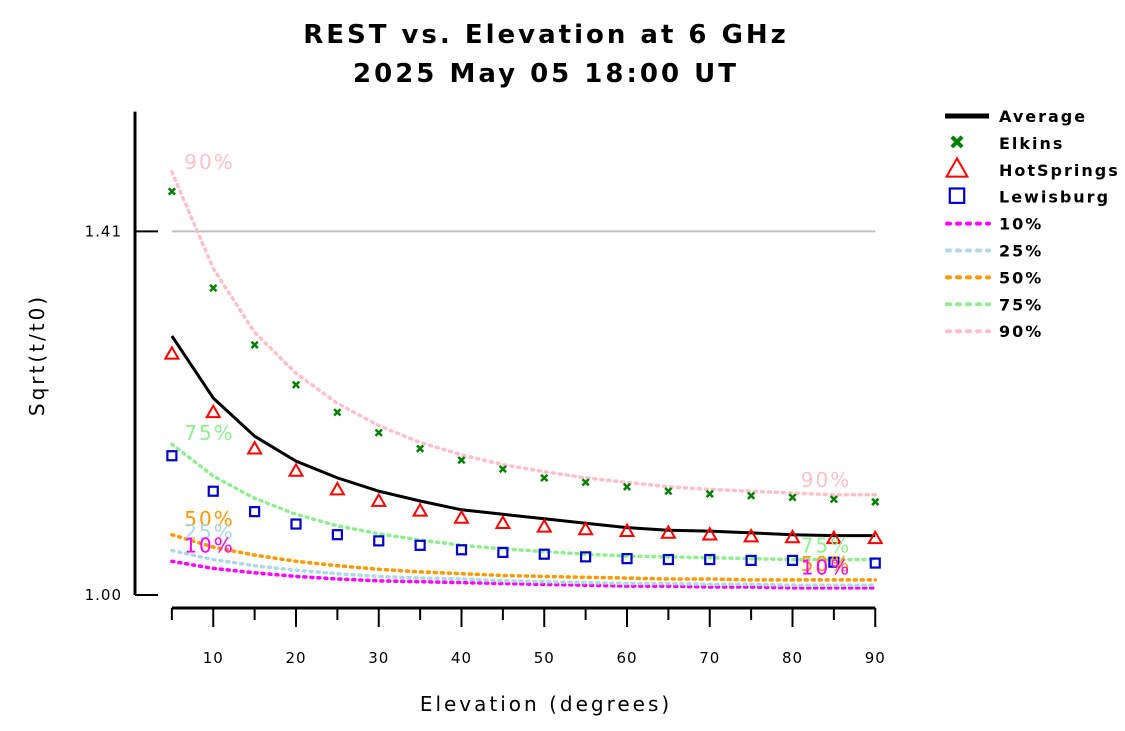  Describe the element at coordinates (524, 574) in the screenshot. I see `series-line-10pct` at that location.